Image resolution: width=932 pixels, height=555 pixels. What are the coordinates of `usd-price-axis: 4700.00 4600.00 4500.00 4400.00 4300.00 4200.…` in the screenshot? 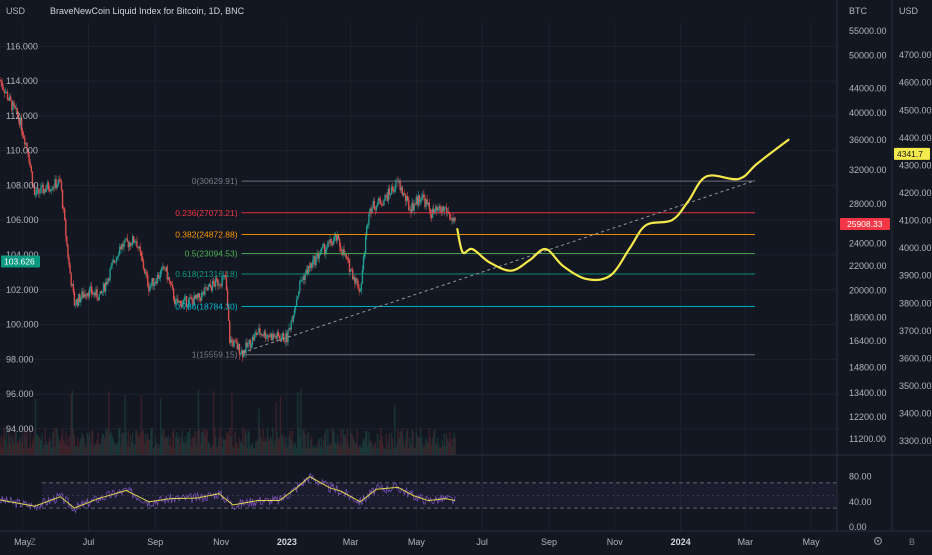 It's located at (913, 248).